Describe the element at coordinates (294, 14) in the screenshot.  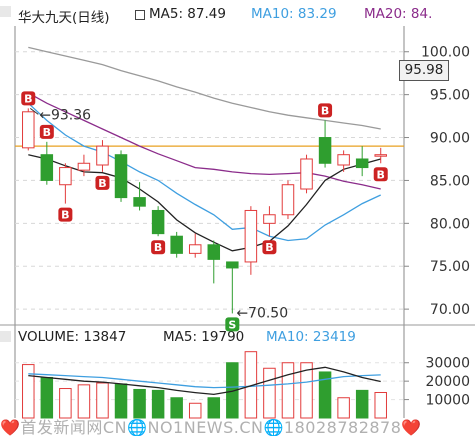
I see `ma10-label: MA10: 83.29` at that location.